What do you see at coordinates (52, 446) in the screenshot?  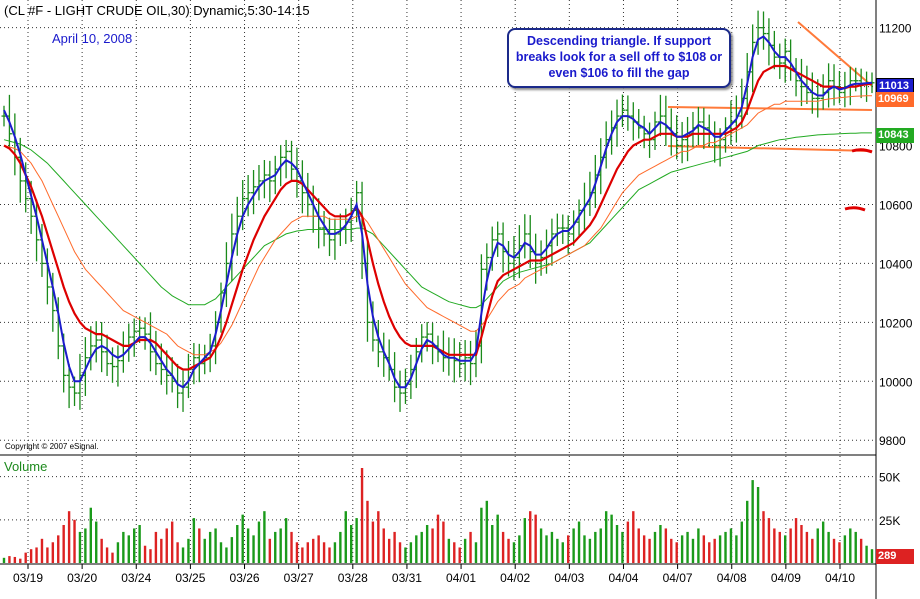 I see `copyright-text: Copyright © 2007 eSignal.` at bounding box center [52, 446].